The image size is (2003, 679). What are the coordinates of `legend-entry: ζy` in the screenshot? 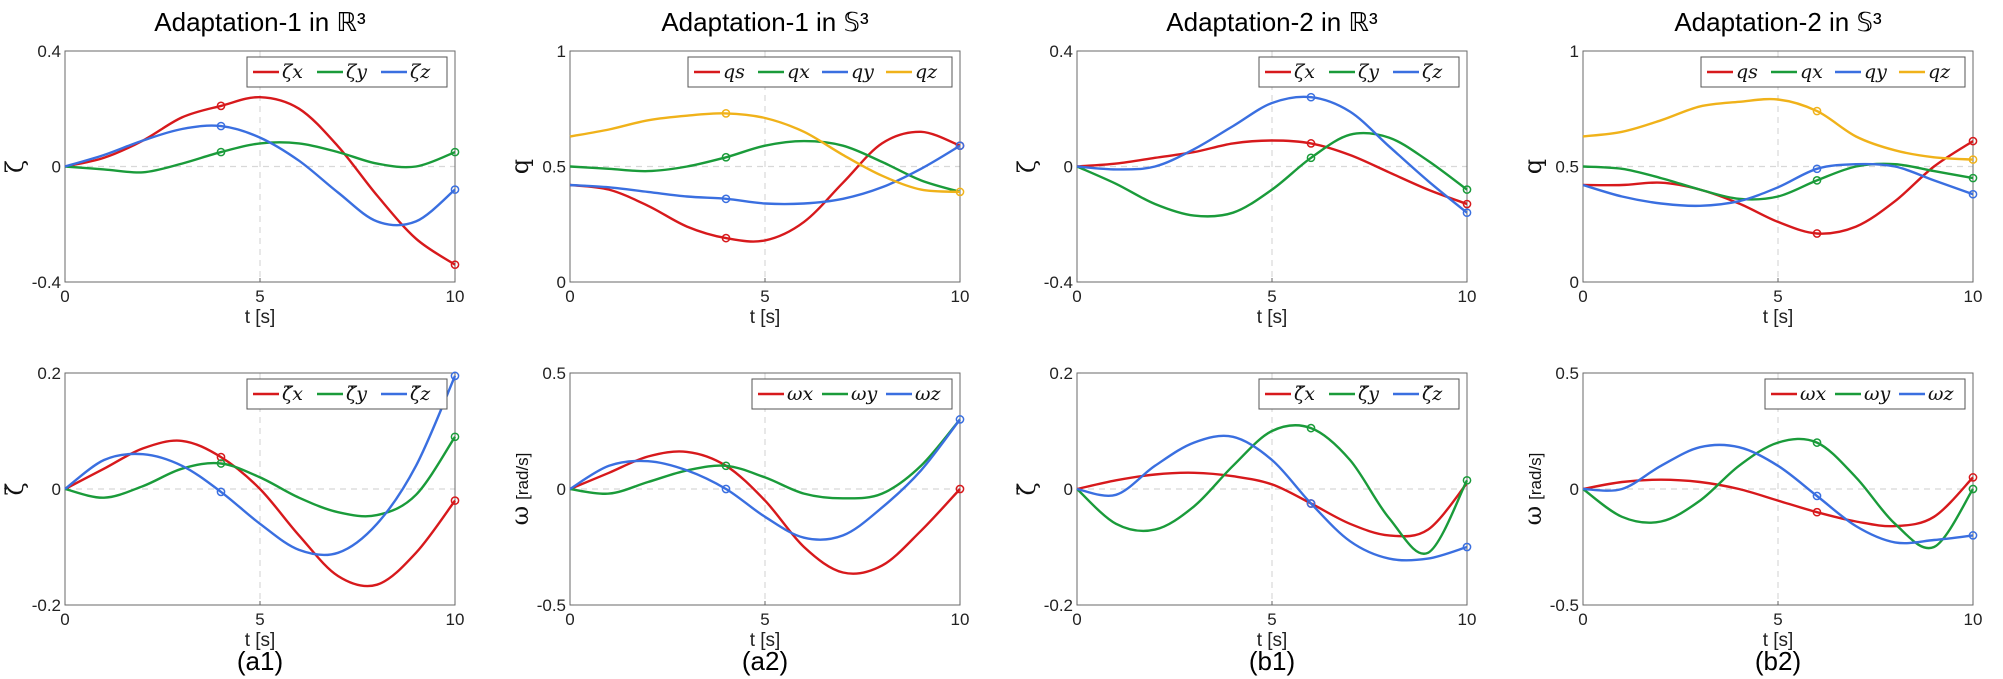 It's located at (1368, 72).